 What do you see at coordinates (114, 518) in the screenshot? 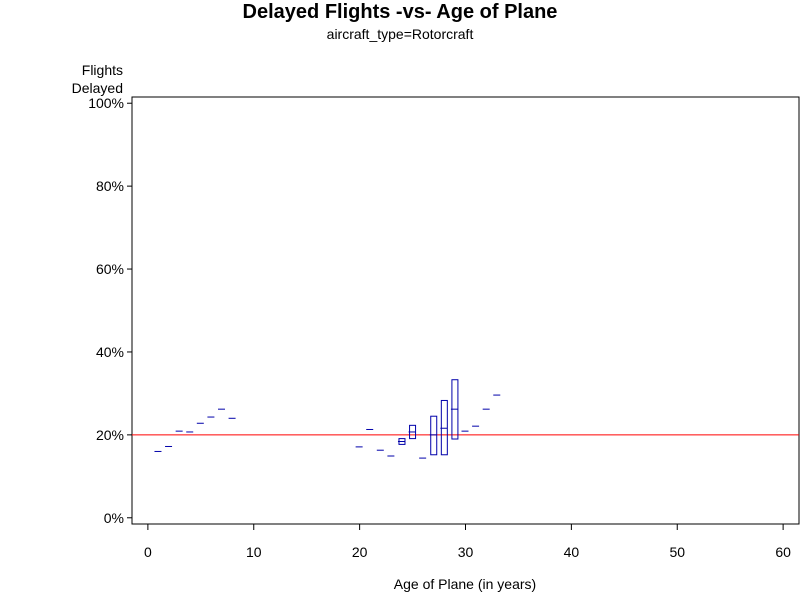
I see `y-tick-label: 0%` at bounding box center [114, 518].